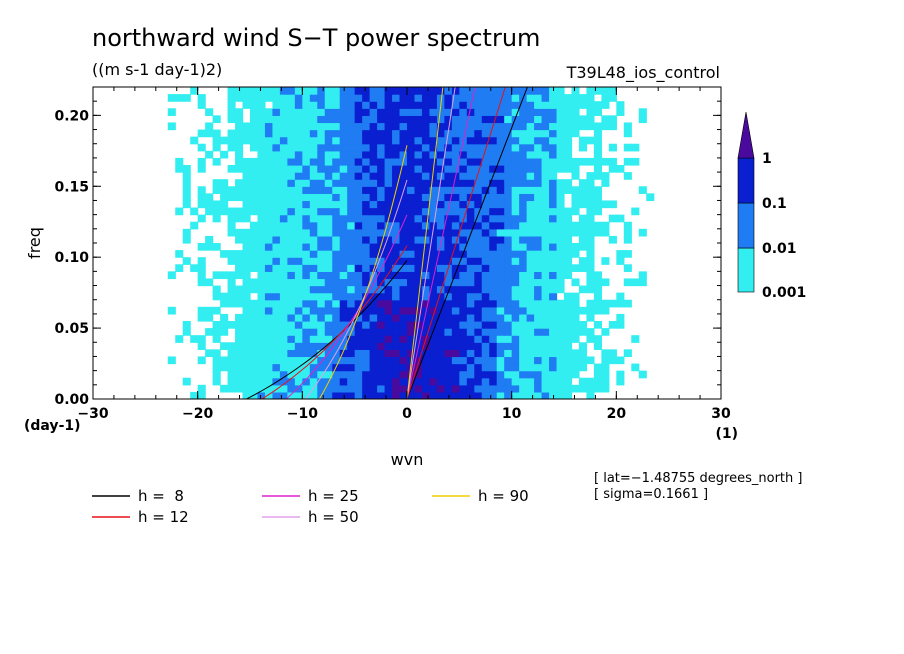 The height and width of the screenshot is (654, 904). What do you see at coordinates (407, 414) in the screenshot?
I see `x-tick-label: 0` at bounding box center [407, 414].